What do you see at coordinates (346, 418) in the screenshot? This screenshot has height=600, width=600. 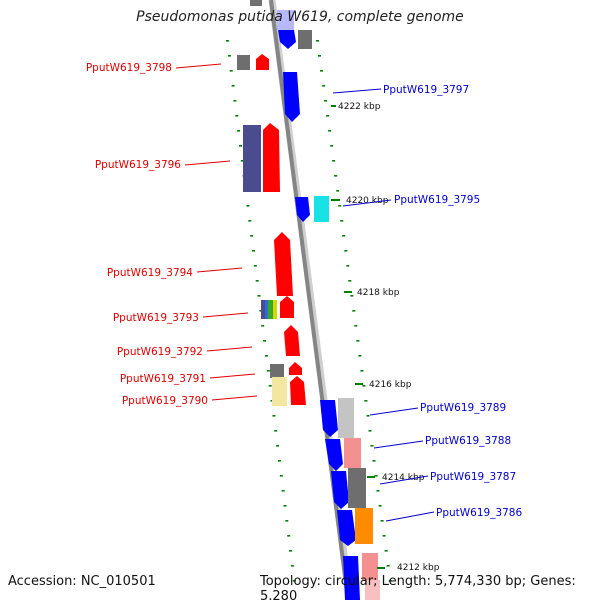 I see `gene-block-3789-lightgray` at bounding box center [346, 418].